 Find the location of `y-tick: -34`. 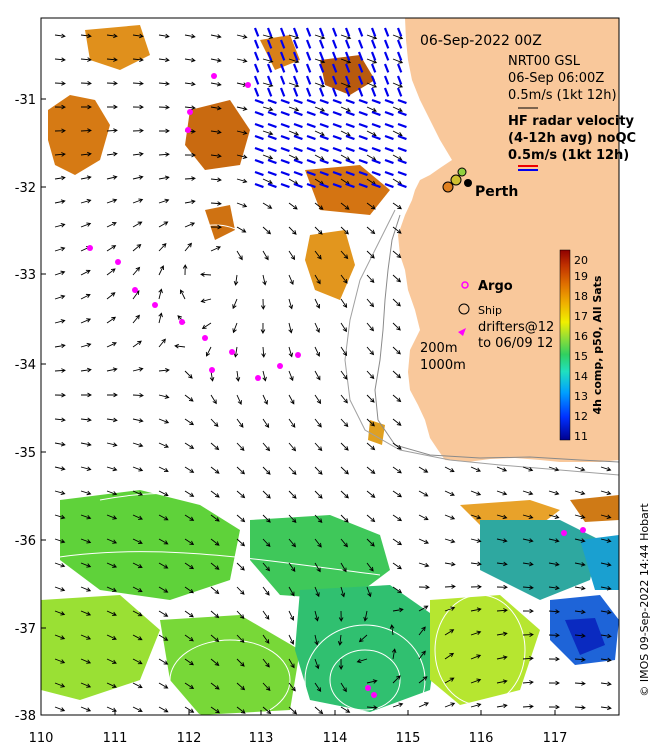

y-tick: -34 is located at coordinates (25, 365).